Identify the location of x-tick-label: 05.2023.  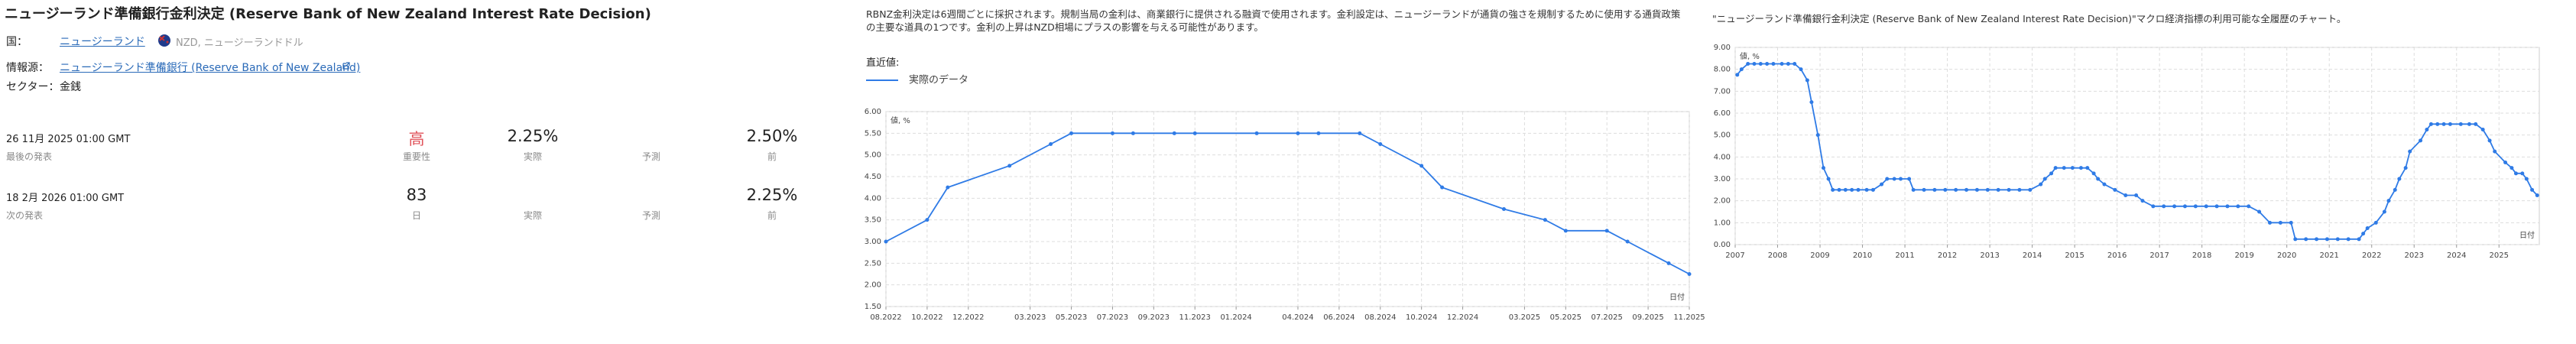
(1071, 317).